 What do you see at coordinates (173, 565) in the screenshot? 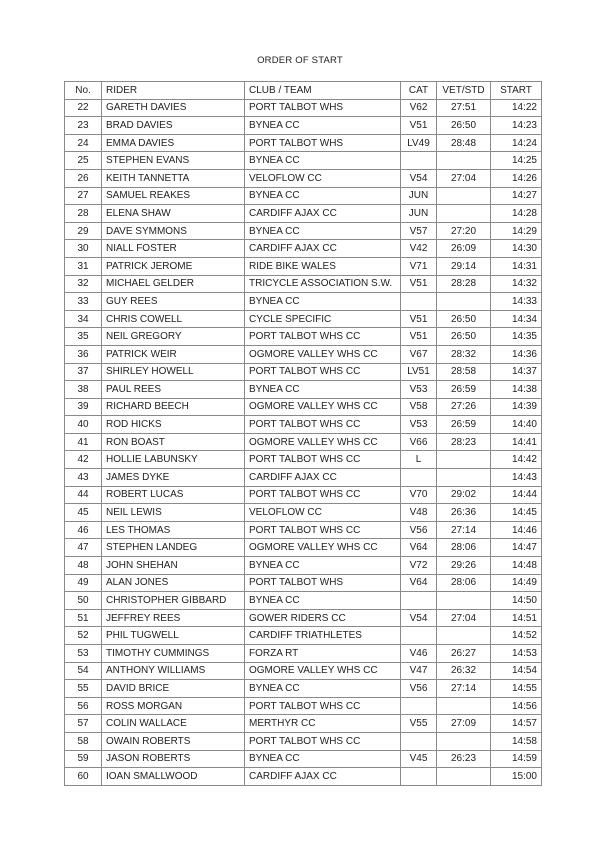
I see `cell-rider: JOHN SHEHAN` at bounding box center [173, 565].